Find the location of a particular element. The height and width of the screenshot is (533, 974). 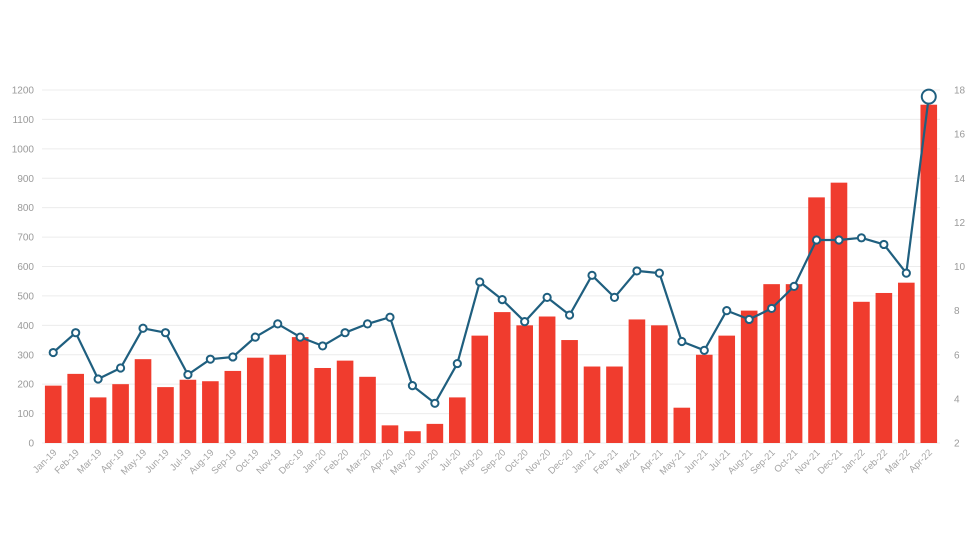

right-tick-label: 12 is located at coordinates (960, 223).